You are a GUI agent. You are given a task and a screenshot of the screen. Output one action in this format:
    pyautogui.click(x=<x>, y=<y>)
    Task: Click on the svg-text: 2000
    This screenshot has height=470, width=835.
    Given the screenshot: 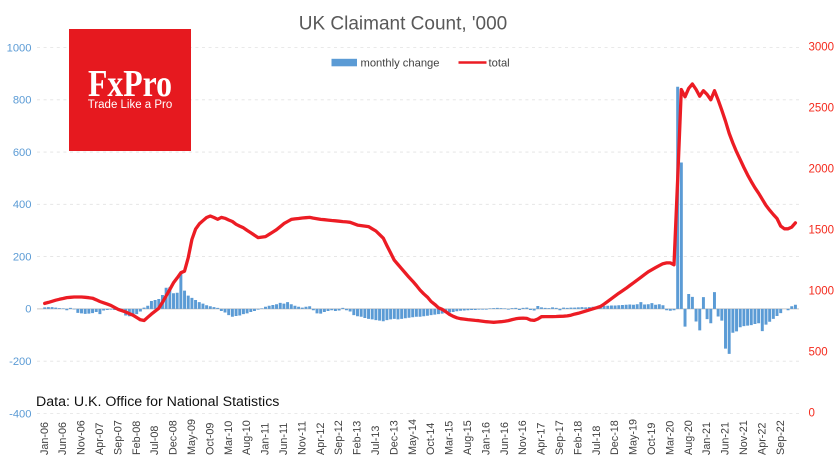 What is the action you would take?
    pyautogui.click(x=822, y=170)
    